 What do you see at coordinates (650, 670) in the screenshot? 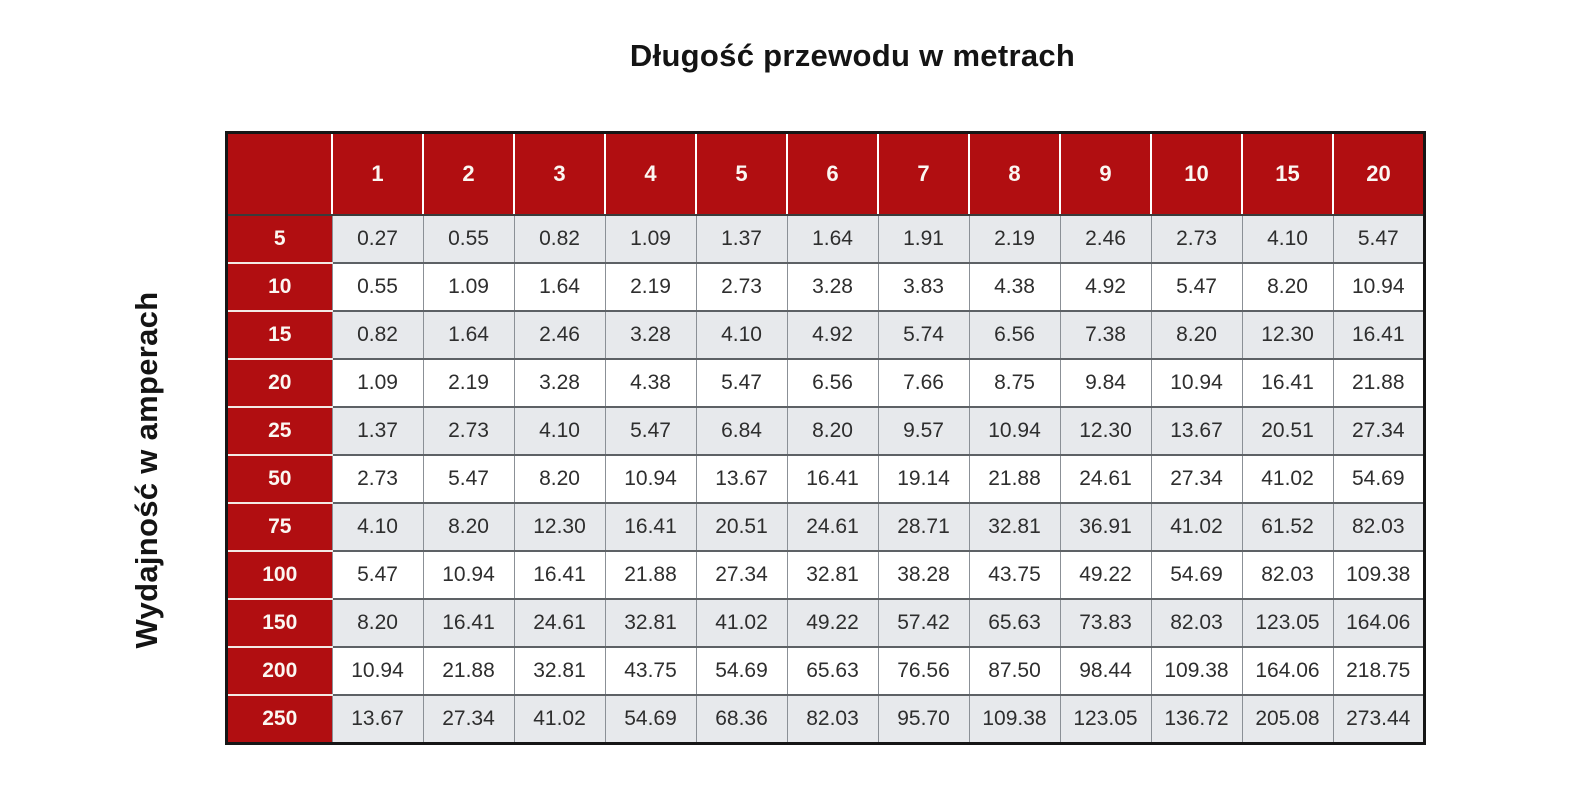
I see `cell-200-4: 43.75` at bounding box center [650, 670].